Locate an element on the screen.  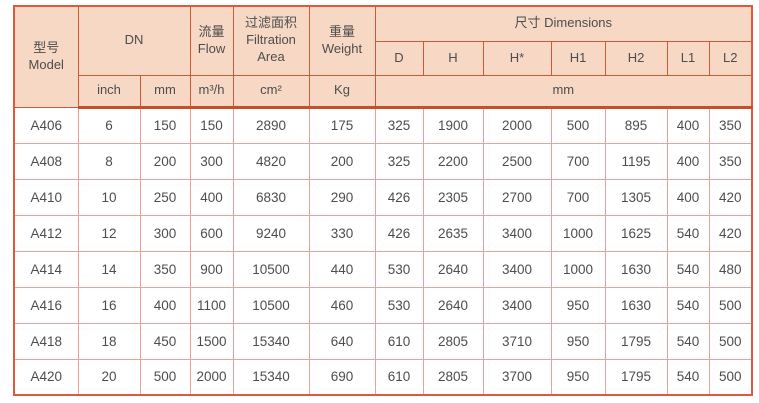
unit-dimensions: mm is located at coordinates (563, 91).